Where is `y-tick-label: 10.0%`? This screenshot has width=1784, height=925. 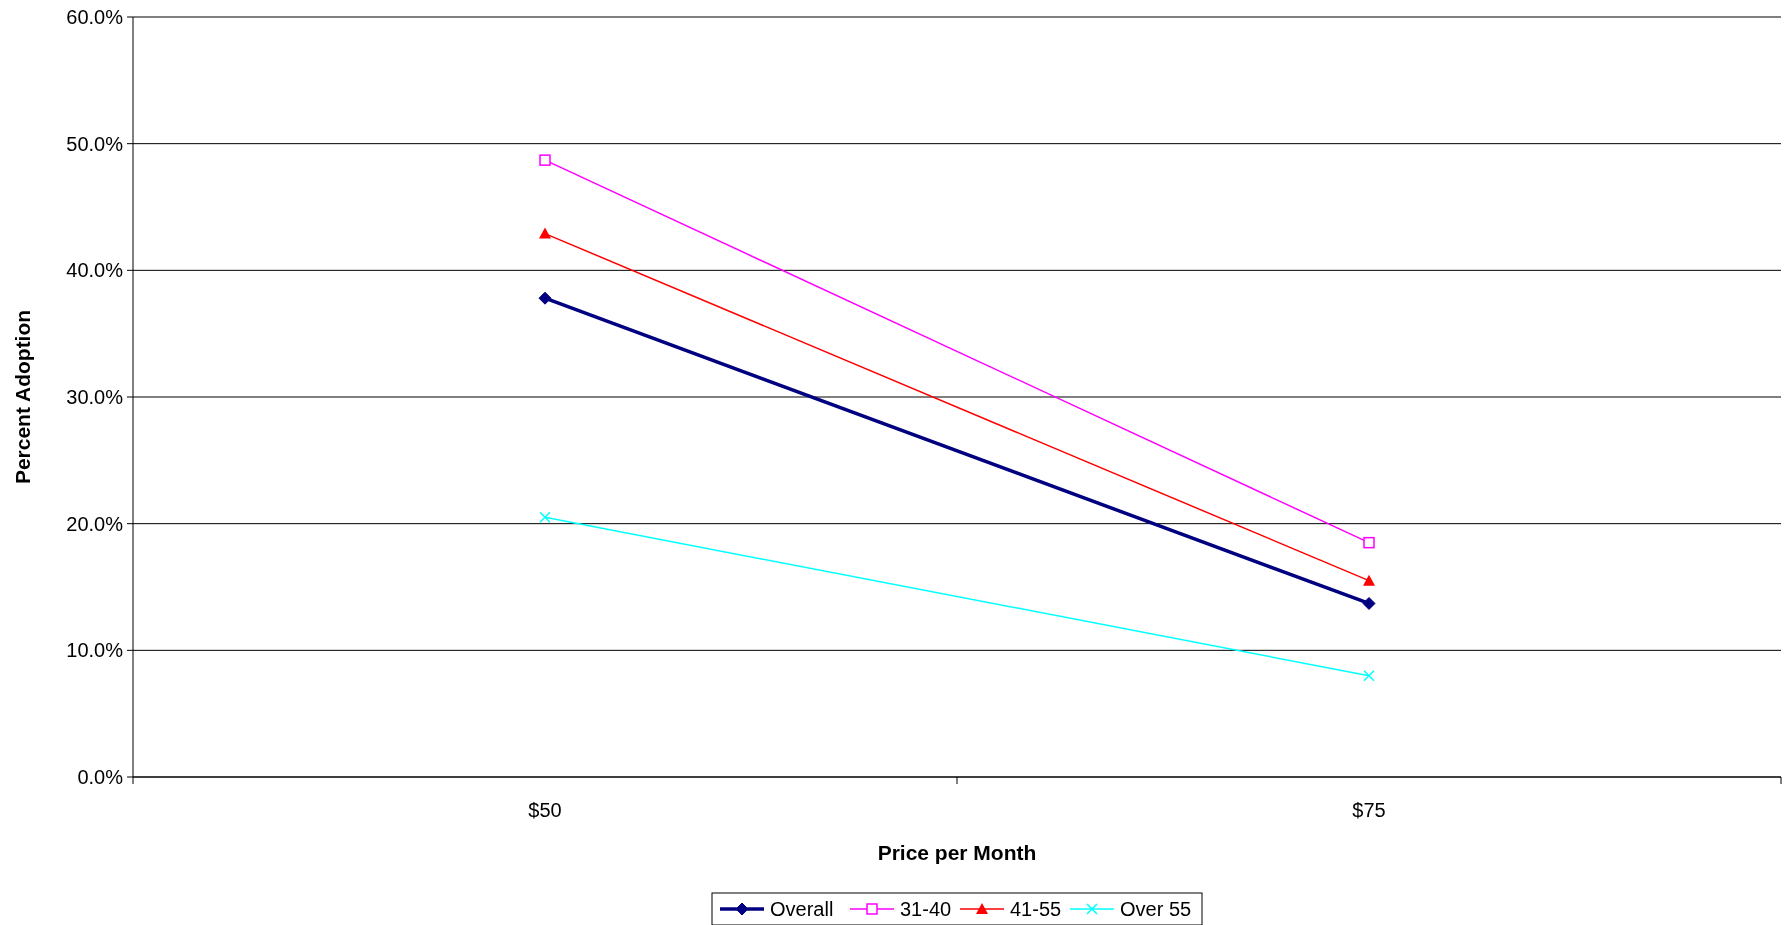
y-tick-label: 10.0% is located at coordinates (95, 650).